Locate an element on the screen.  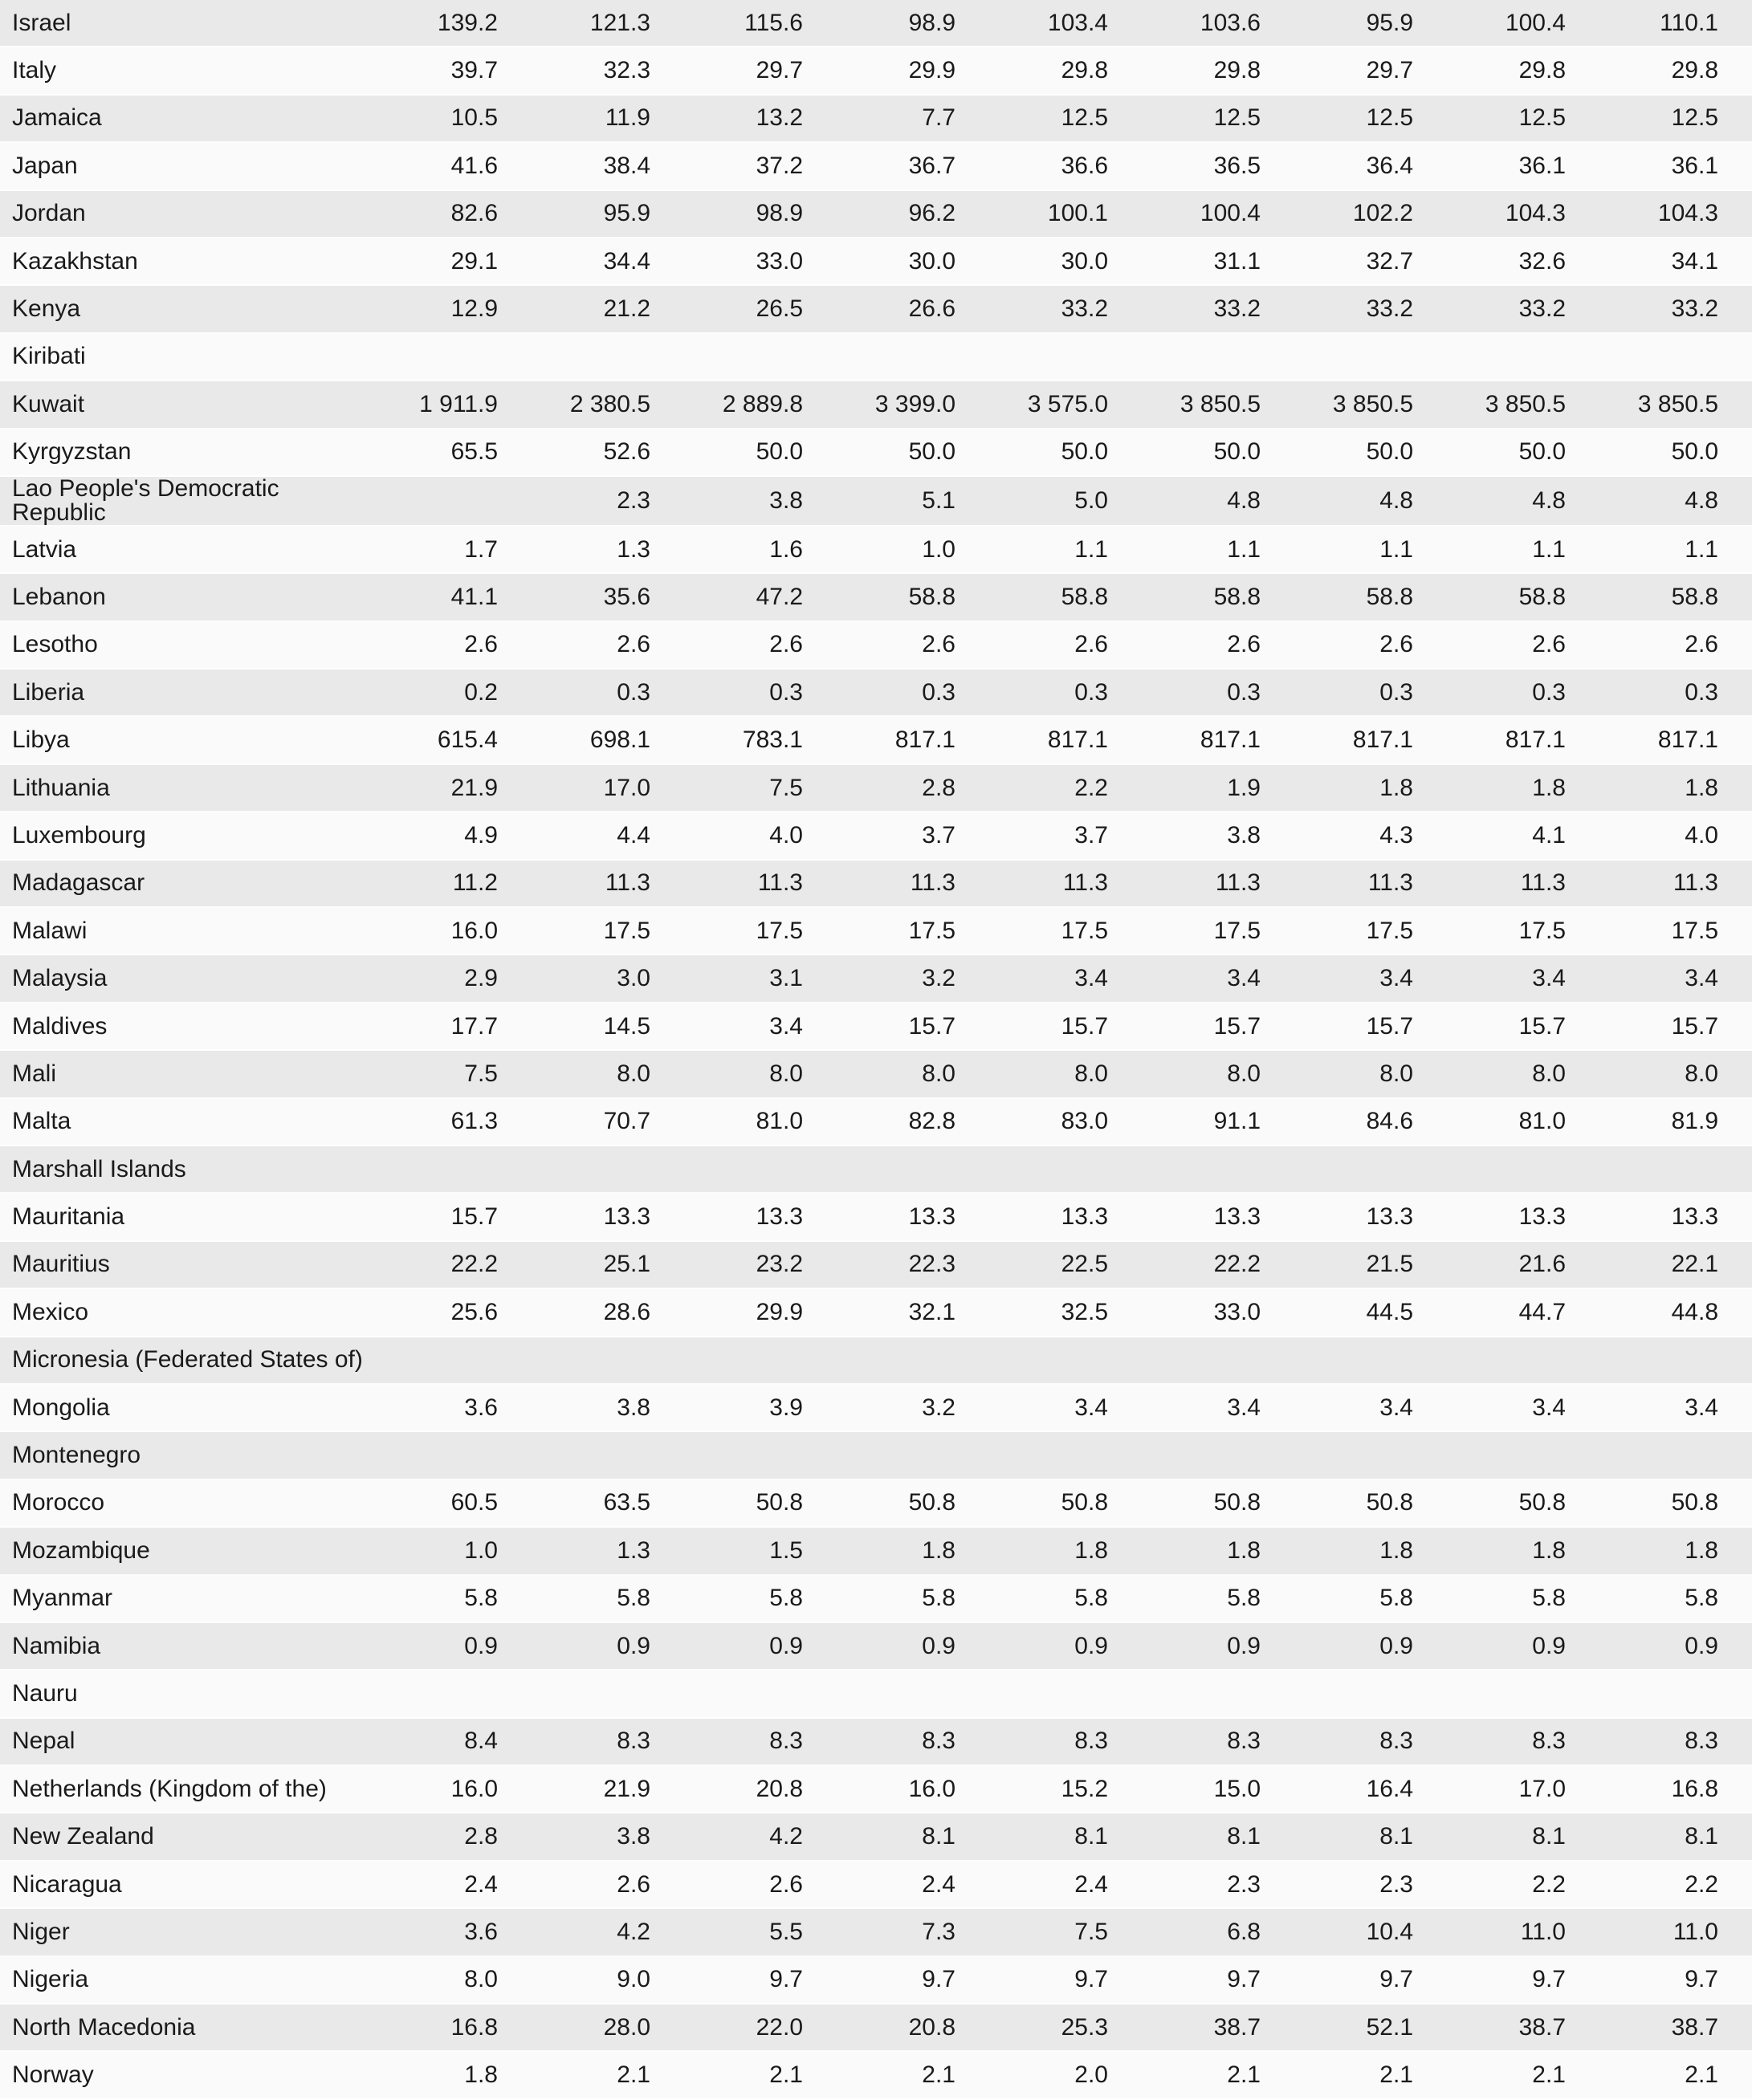
value-cell: 41.1 is located at coordinates (474, 596).